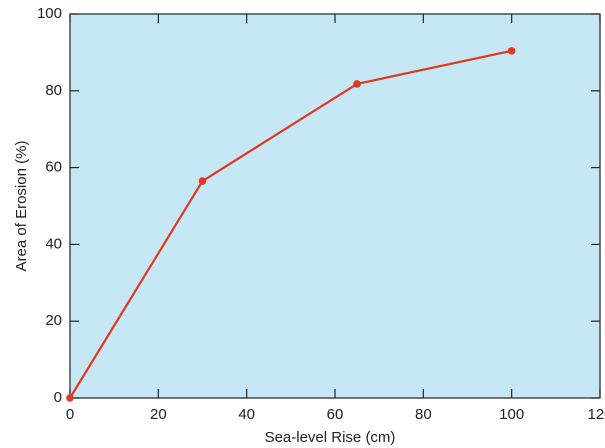 The height and width of the screenshot is (448, 605). I want to click on y-axis-label: Area of Erosion (%), so click(21, 206).